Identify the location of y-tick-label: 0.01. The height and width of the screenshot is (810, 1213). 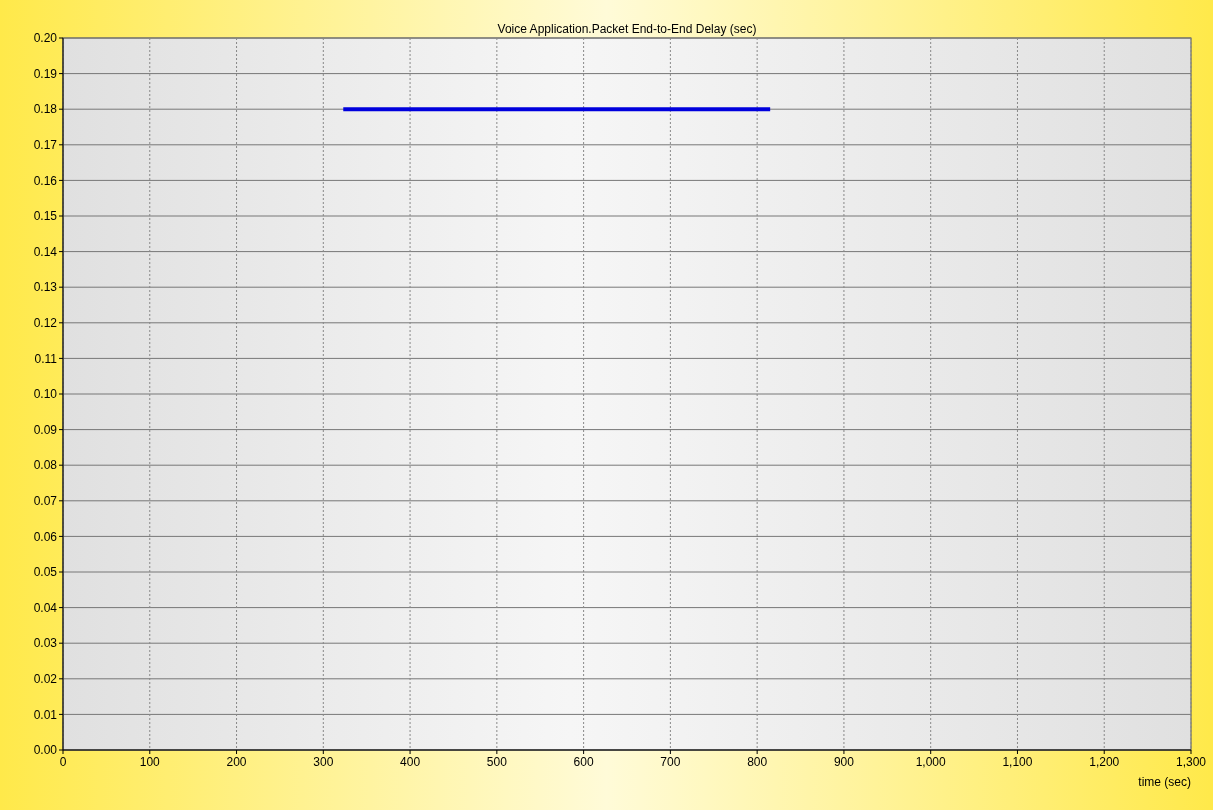
(45, 714).